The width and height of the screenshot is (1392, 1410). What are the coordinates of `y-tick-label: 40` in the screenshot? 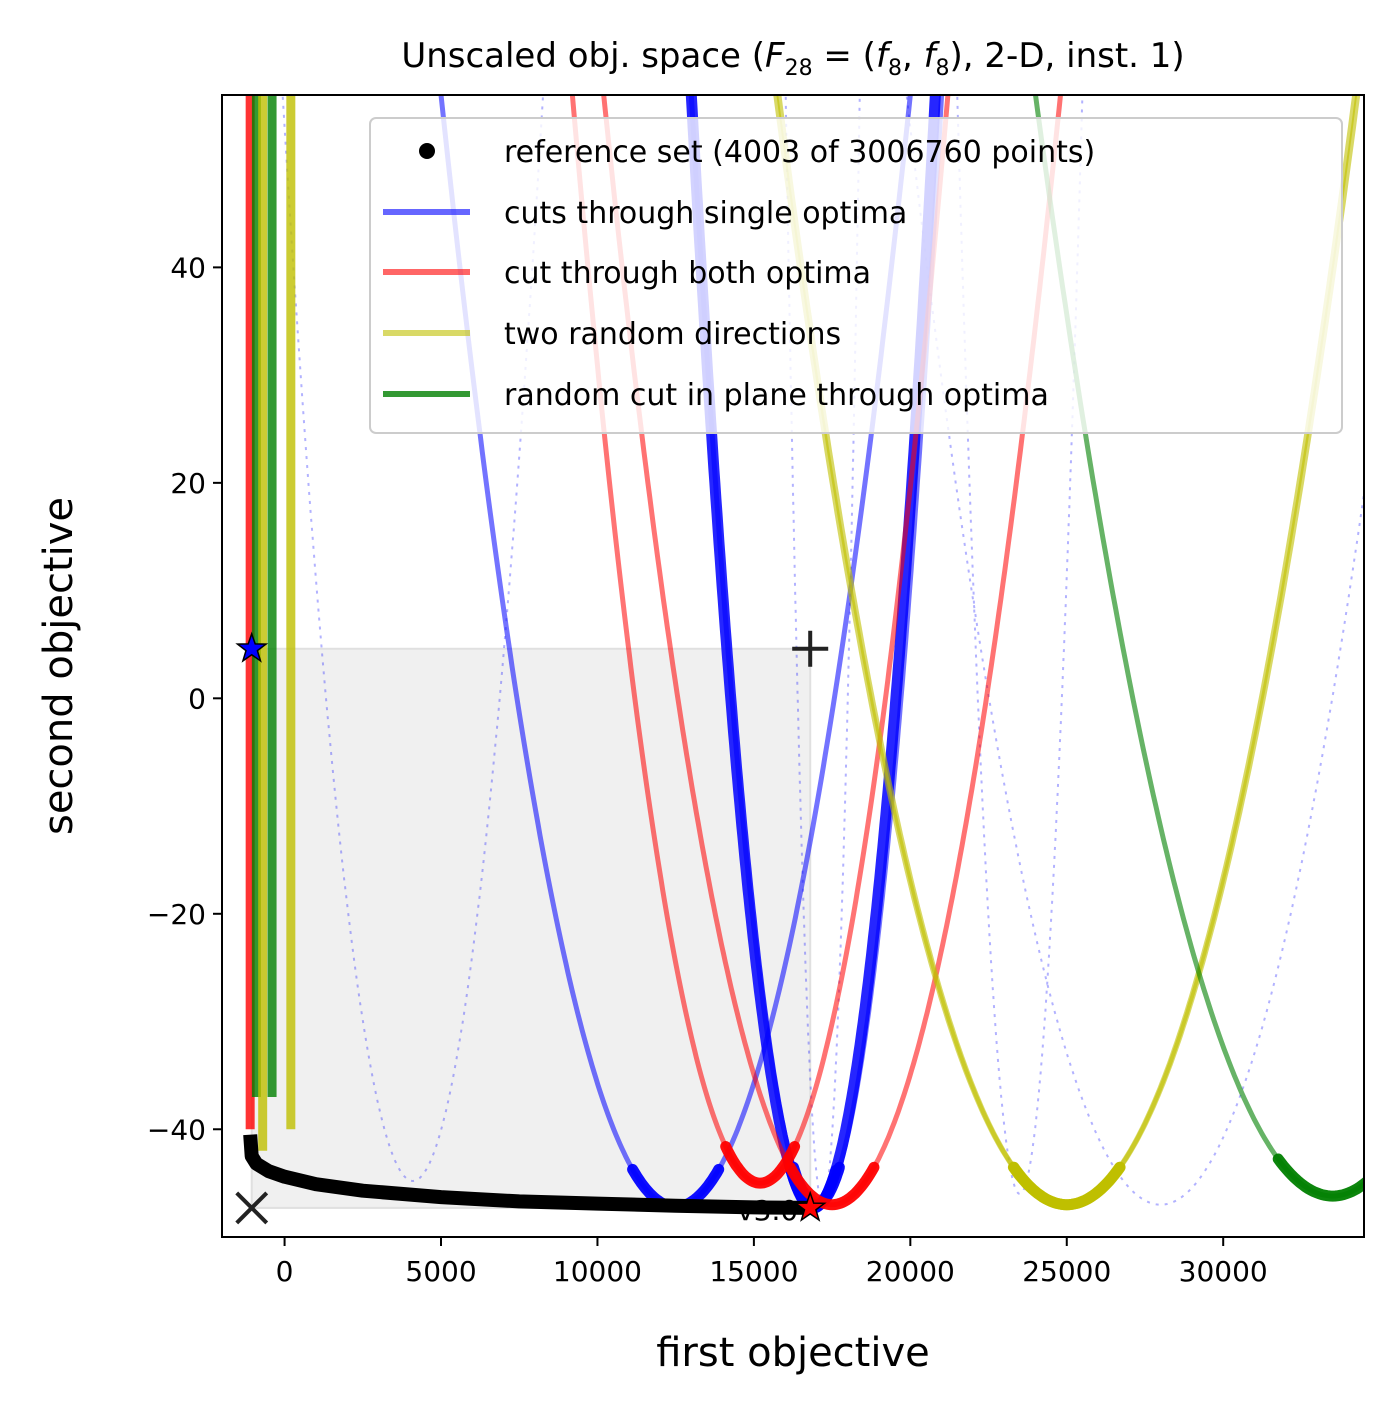 It's located at (188, 267).